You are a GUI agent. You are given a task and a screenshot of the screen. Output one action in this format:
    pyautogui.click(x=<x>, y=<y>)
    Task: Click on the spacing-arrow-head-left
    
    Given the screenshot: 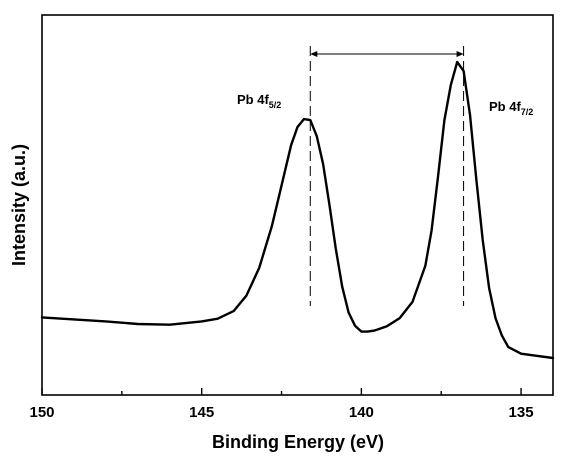 What is the action you would take?
    pyautogui.click(x=314, y=54)
    